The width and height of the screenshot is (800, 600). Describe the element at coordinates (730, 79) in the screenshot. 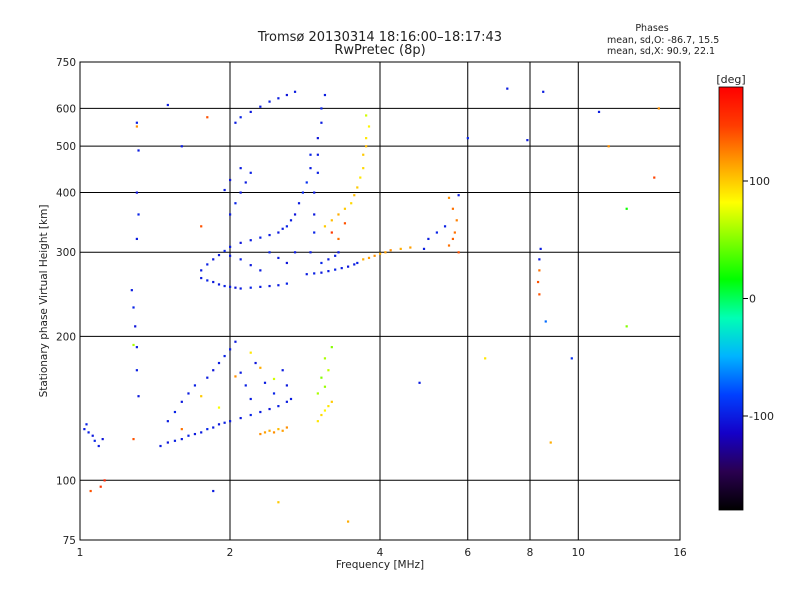

I see `colorbar-label: [deg]` at that location.